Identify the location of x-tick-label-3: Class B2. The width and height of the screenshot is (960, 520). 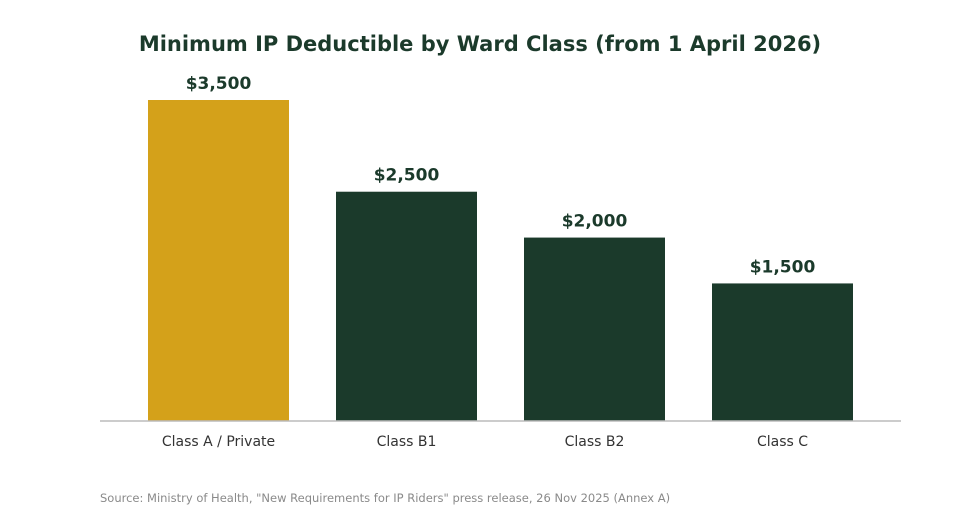
(595, 442).